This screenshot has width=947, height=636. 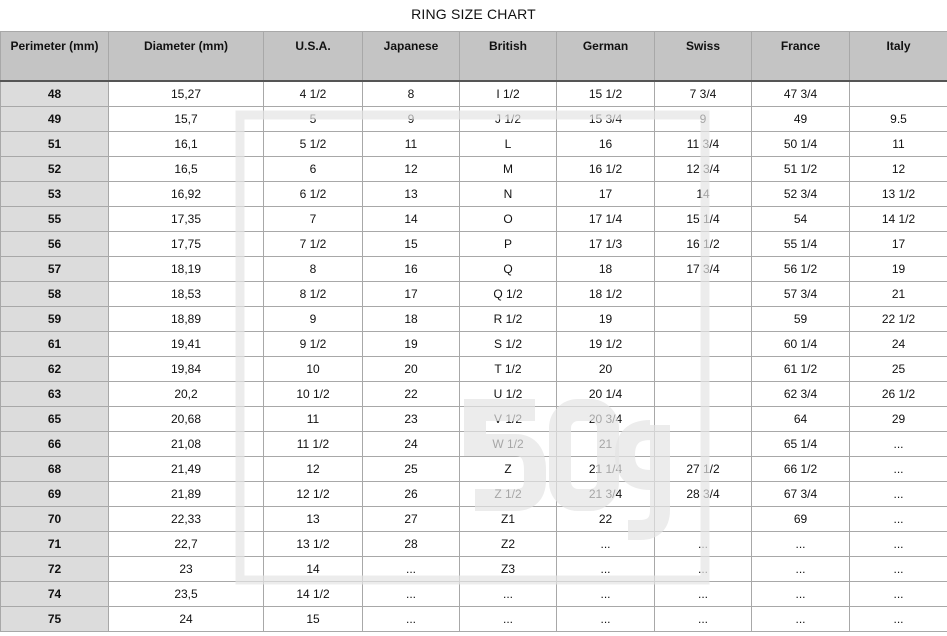 I want to click on column-header-france: France, so click(x=800, y=56).